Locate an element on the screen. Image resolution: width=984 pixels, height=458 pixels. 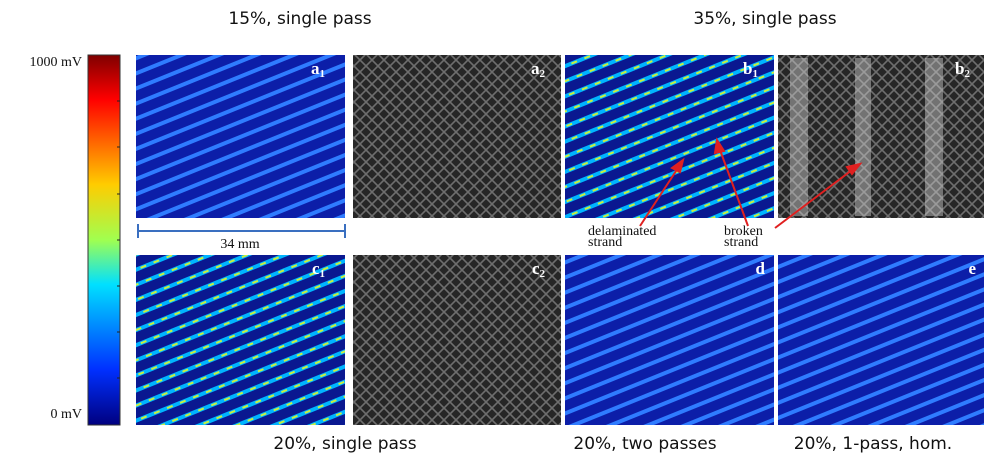
panel-label: a1 is located at coordinates (318, 69).